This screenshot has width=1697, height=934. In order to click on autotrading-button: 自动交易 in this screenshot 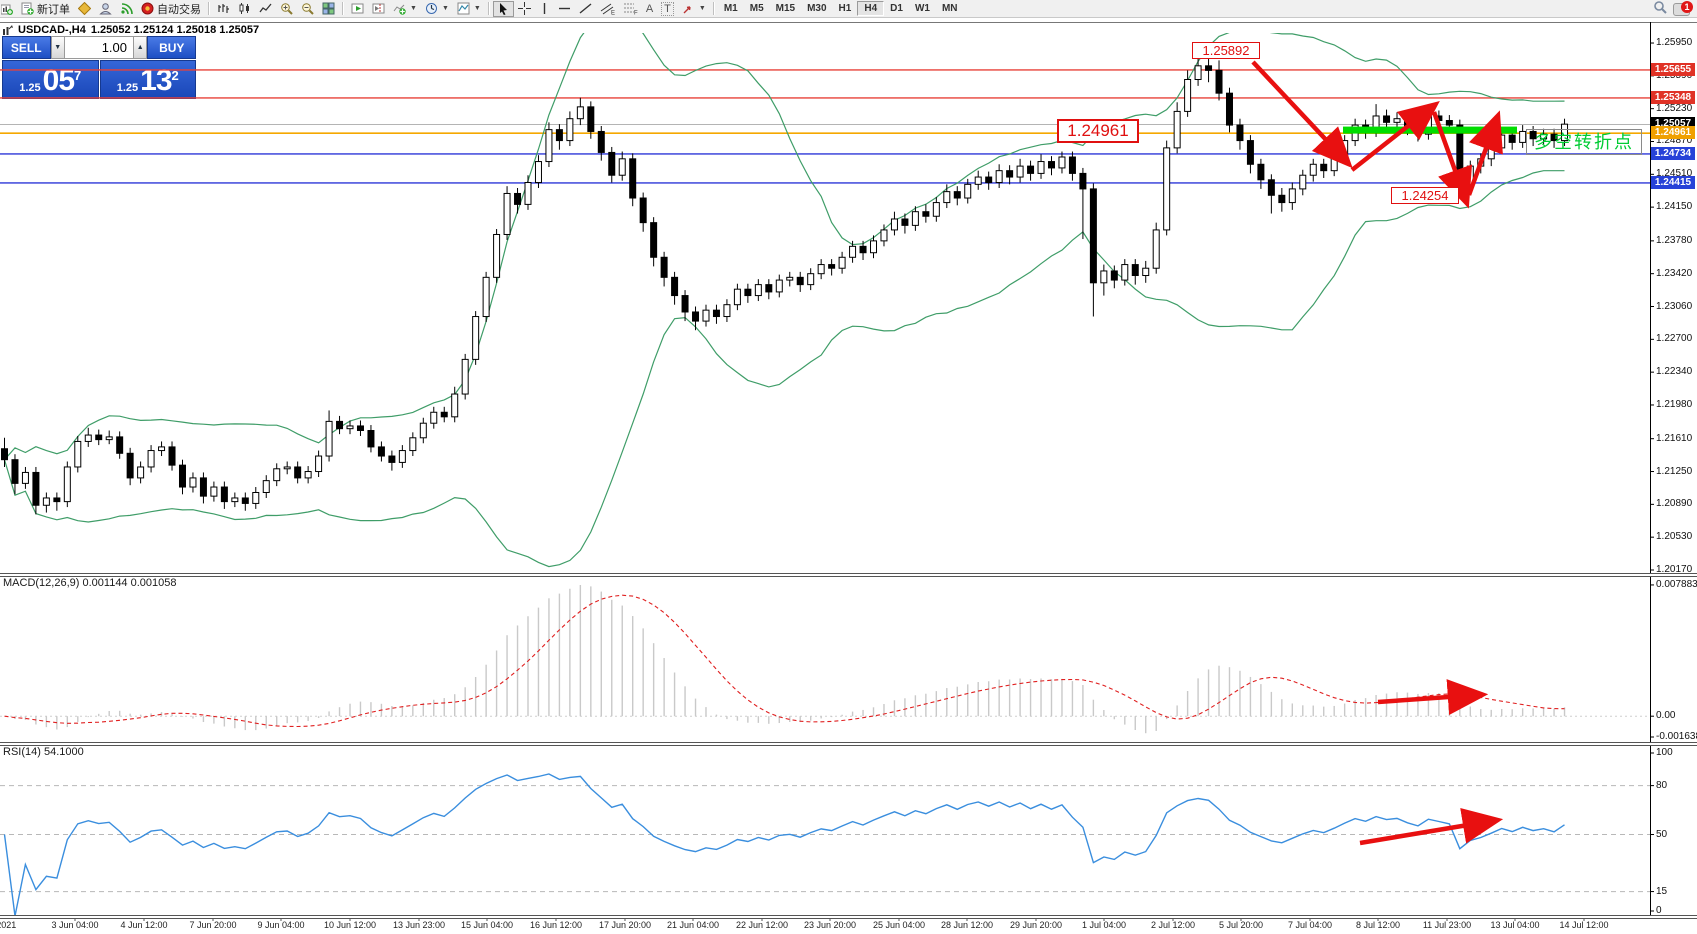, I will do `click(171, 9)`.